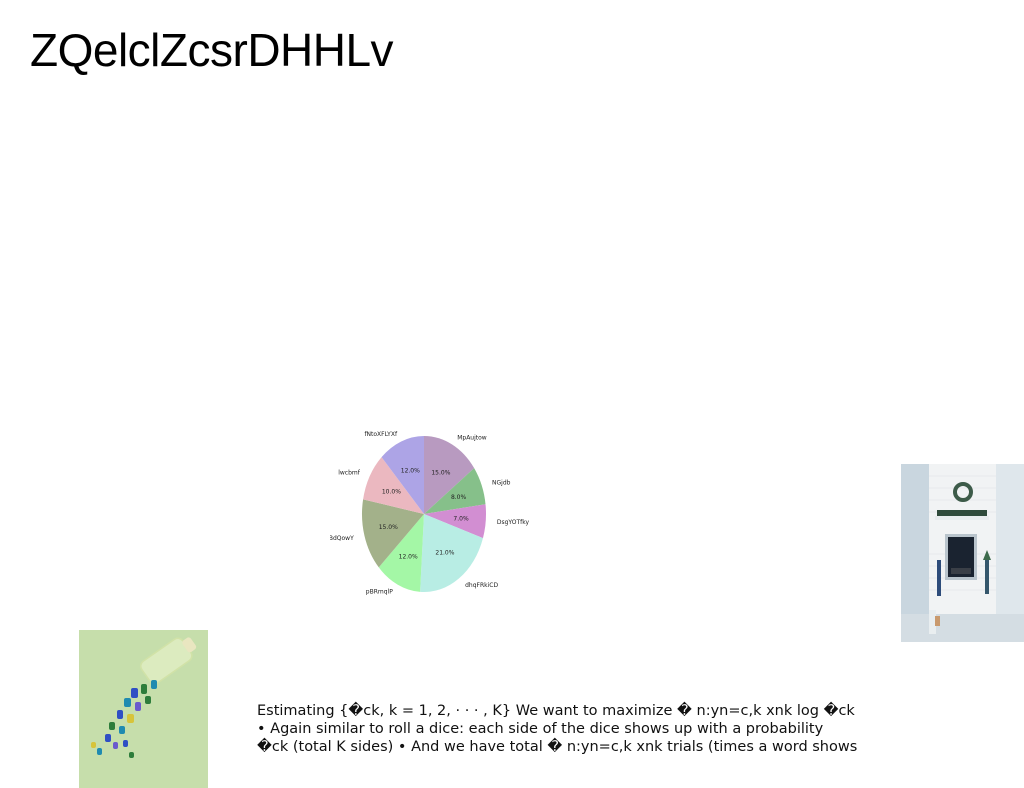 The width and height of the screenshot is (1024, 788). I want to click on spilled-bottle-photo, so click(143, 709).